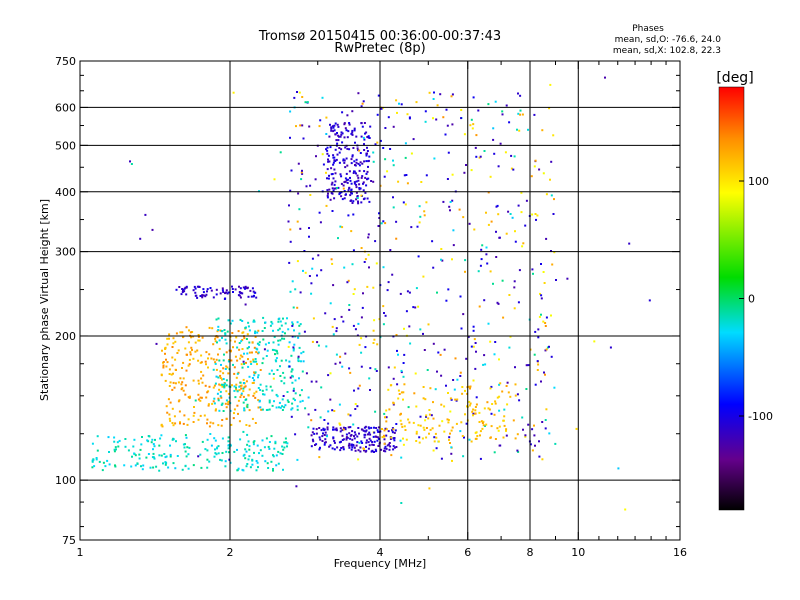 The width and height of the screenshot is (800, 600). Describe the element at coordinates (530, 552) in the screenshot. I see `x-tick-label: 8` at that location.